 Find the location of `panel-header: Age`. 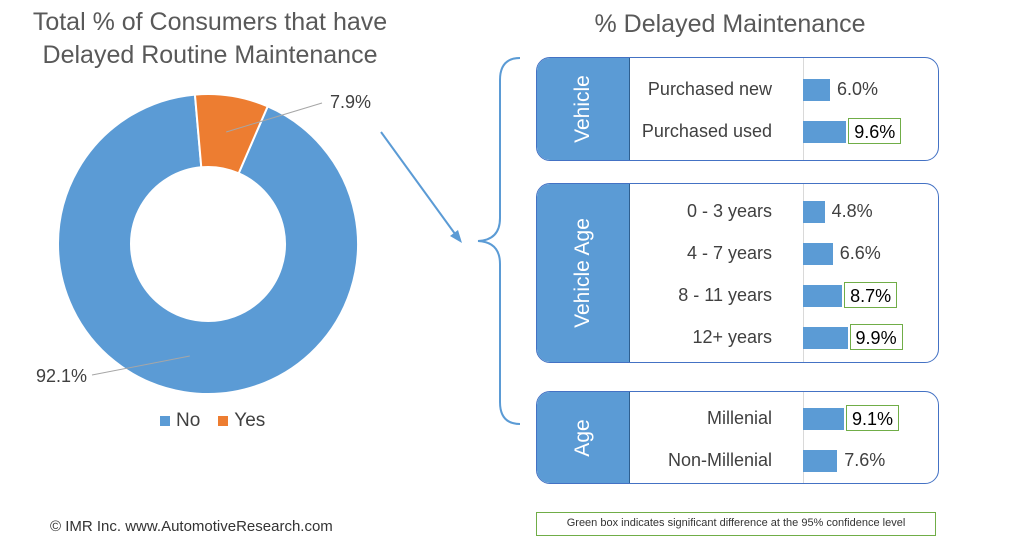

panel-header: Age is located at coordinates (583, 437).